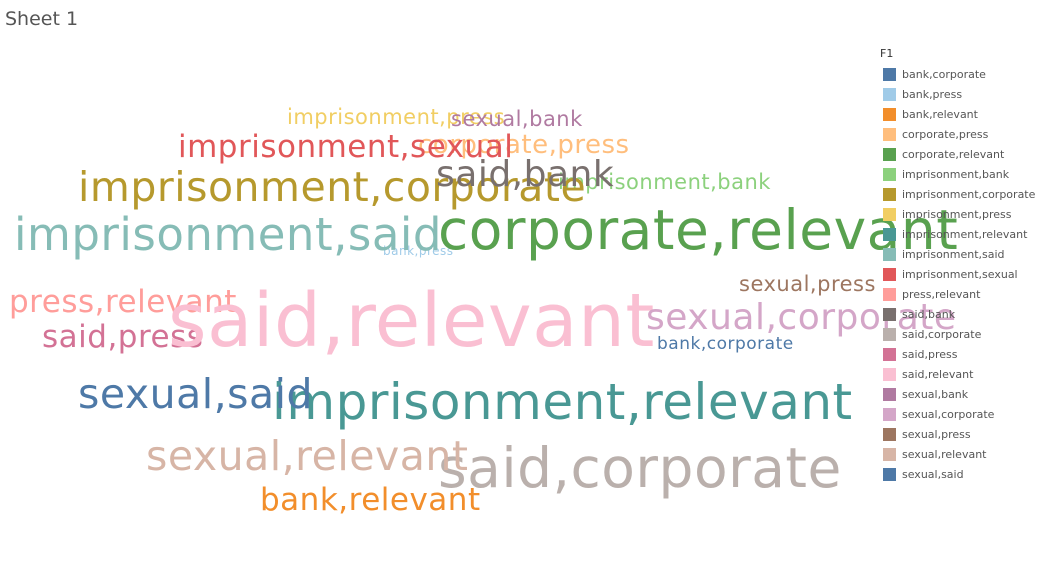 This screenshot has height=581, width=1045. What do you see at coordinates (940, 114) in the screenshot?
I see `legend-label: bank,relevant` at bounding box center [940, 114].